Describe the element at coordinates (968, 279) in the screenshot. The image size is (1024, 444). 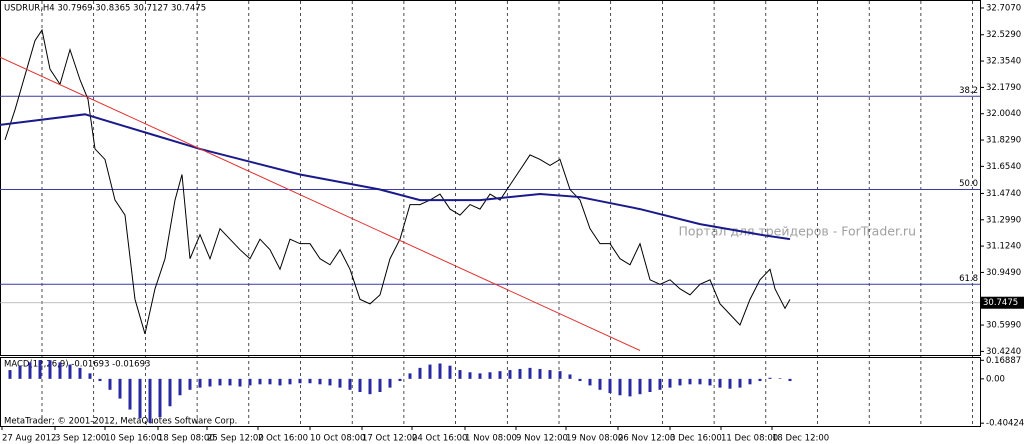
I see `fib-label: 61.8` at that location.